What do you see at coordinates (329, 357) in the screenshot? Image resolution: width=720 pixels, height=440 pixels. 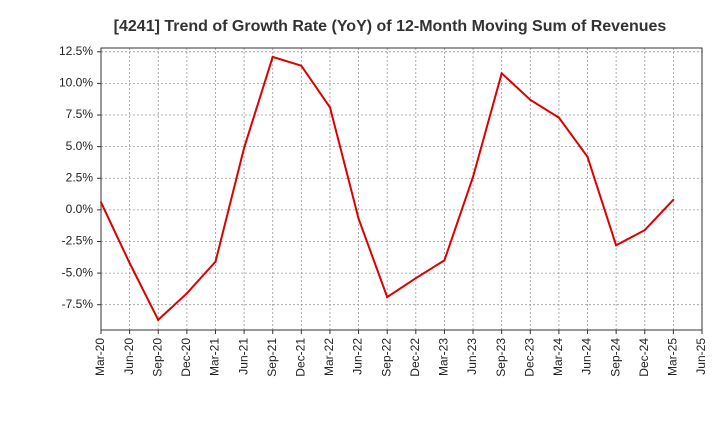 I see `x-tick-label: Mar-22` at bounding box center [329, 357].